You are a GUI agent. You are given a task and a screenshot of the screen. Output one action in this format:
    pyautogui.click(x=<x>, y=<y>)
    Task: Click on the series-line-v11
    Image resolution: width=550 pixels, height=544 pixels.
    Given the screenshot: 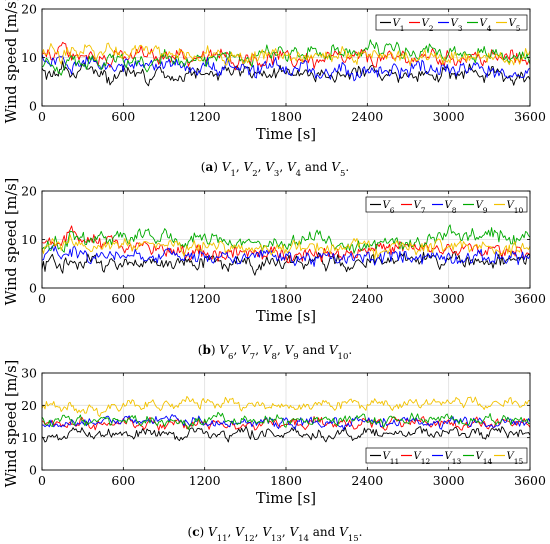 What is the action you would take?
    pyautogui.click(x=286, y=434)
    